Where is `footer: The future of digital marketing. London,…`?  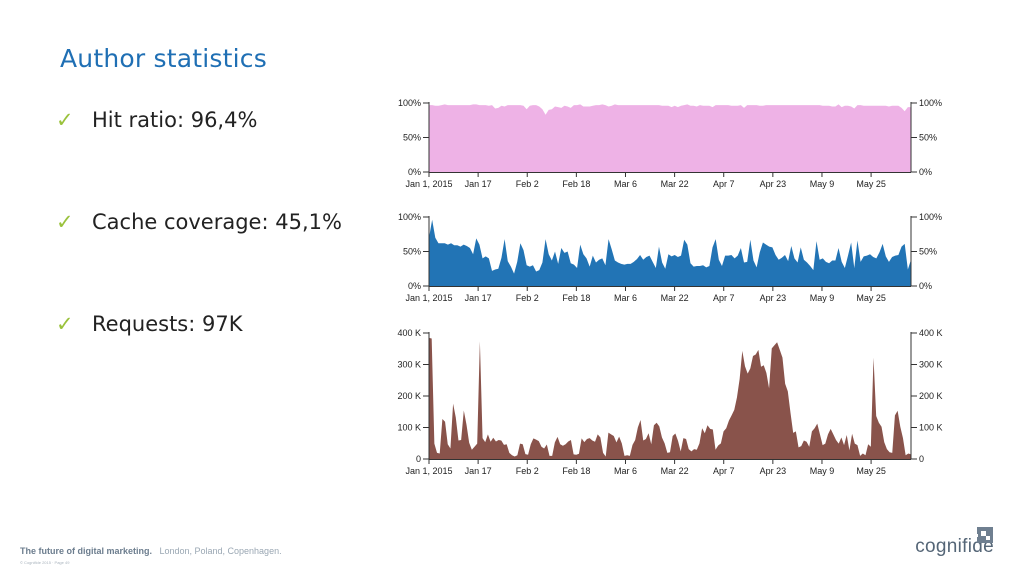 footer: The future of digital marketing. London,… is located at coordinates (151, 553).